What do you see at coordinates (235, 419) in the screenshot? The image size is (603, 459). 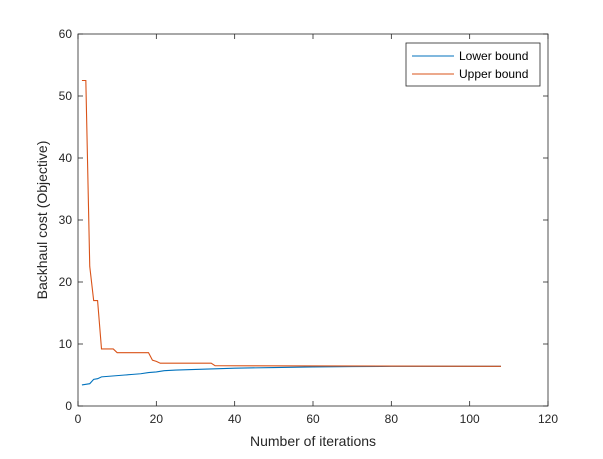 I see `x-tick-label: 40` at bounding box center [235, 419].